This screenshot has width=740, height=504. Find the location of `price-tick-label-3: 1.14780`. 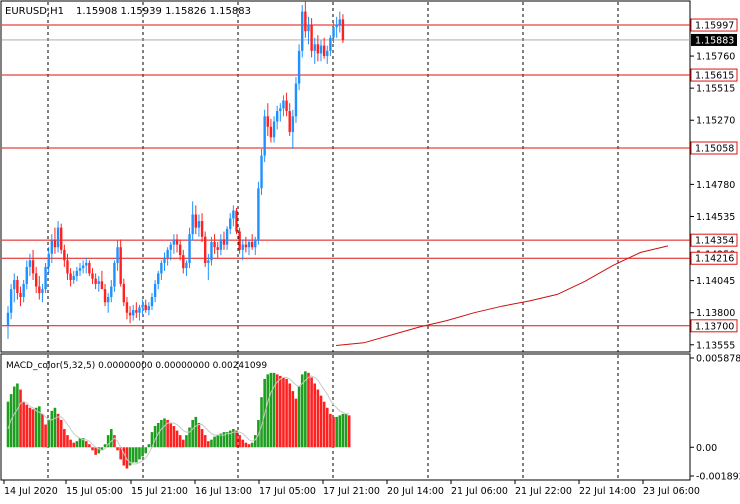

price-tick-label-3: 1.14780 is located at coordinates (715, 185).